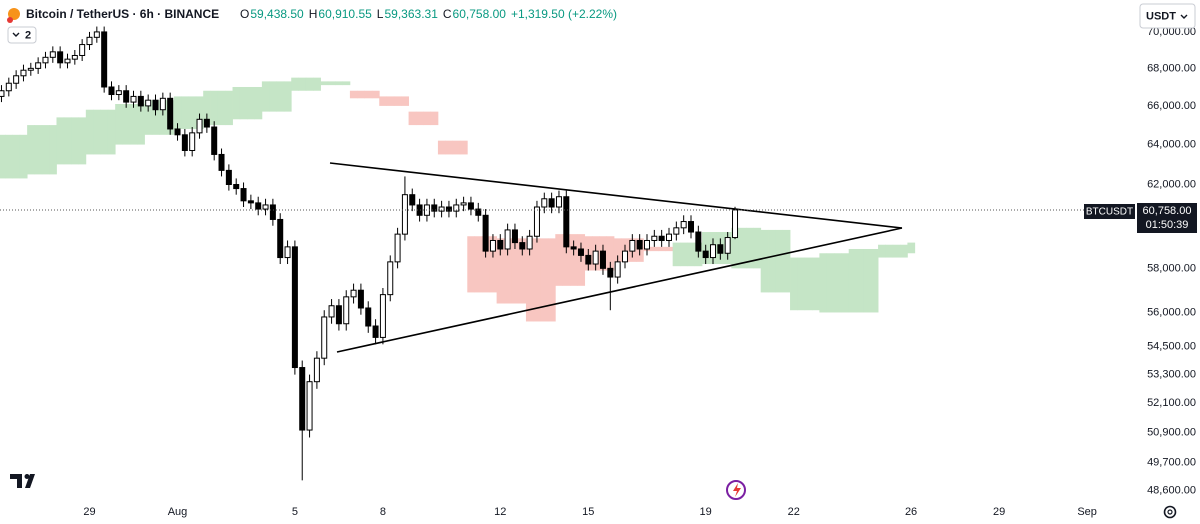 The height and width of the screenshot is (524, 1200). I want to click on tradingview-logo, so click(22, 481).